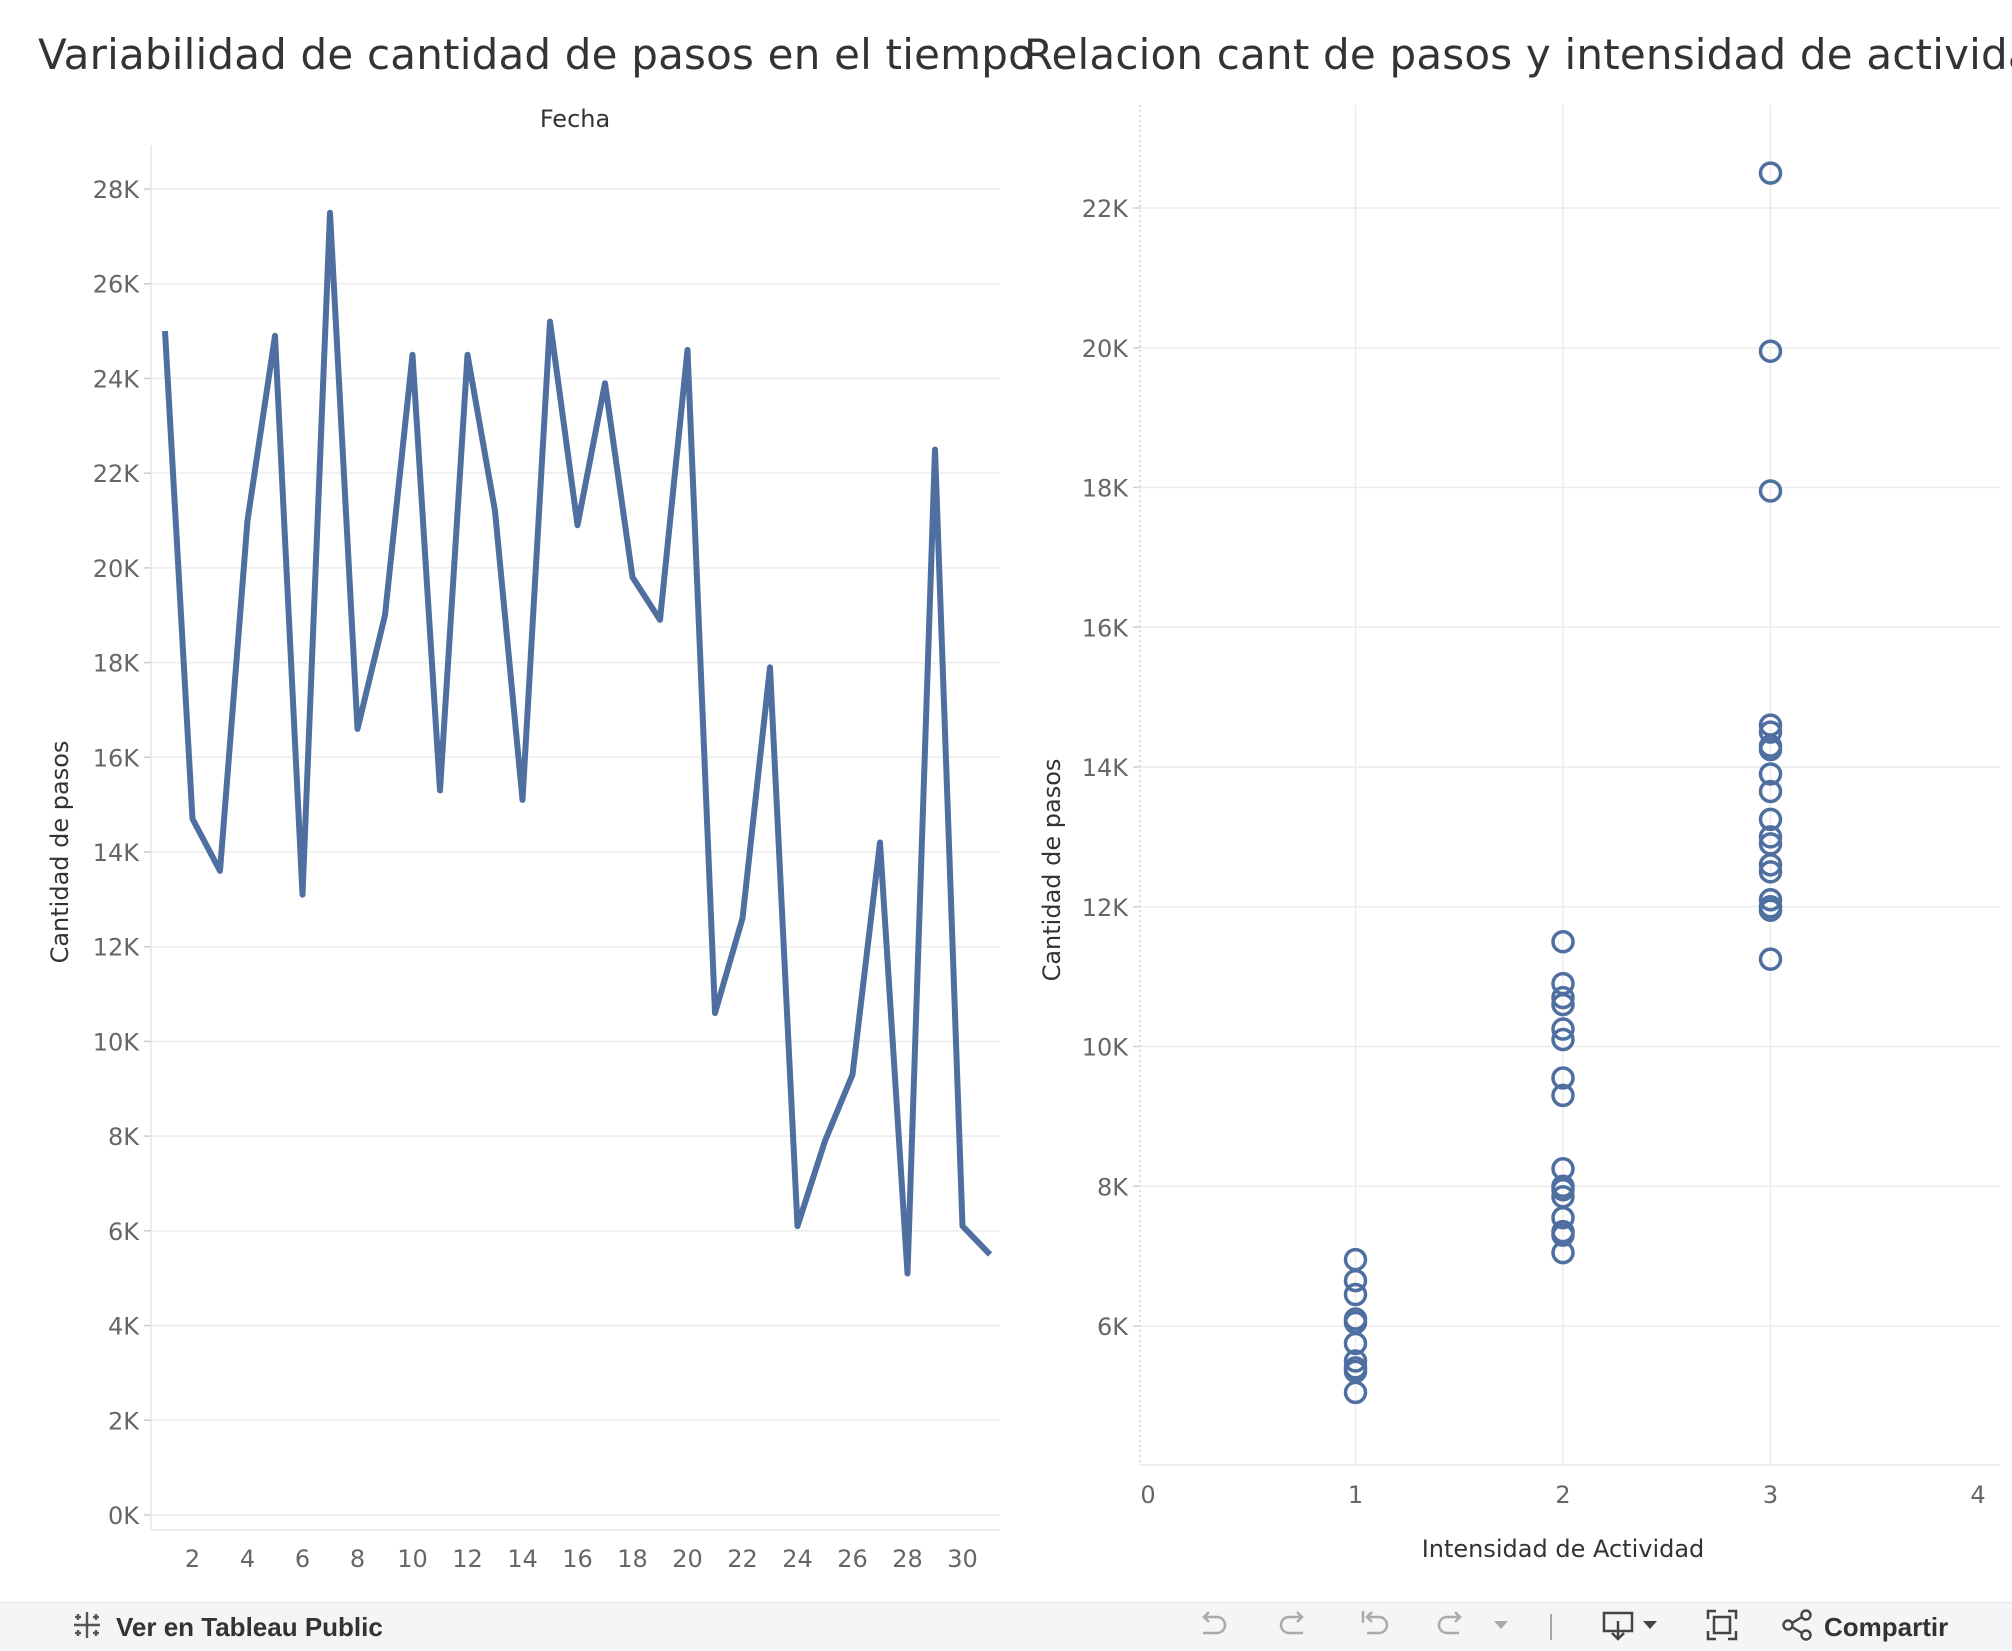  Describe the element at coordinates (797, 1559) in the screenshot. I see `x-tick-label: 24` at that location.